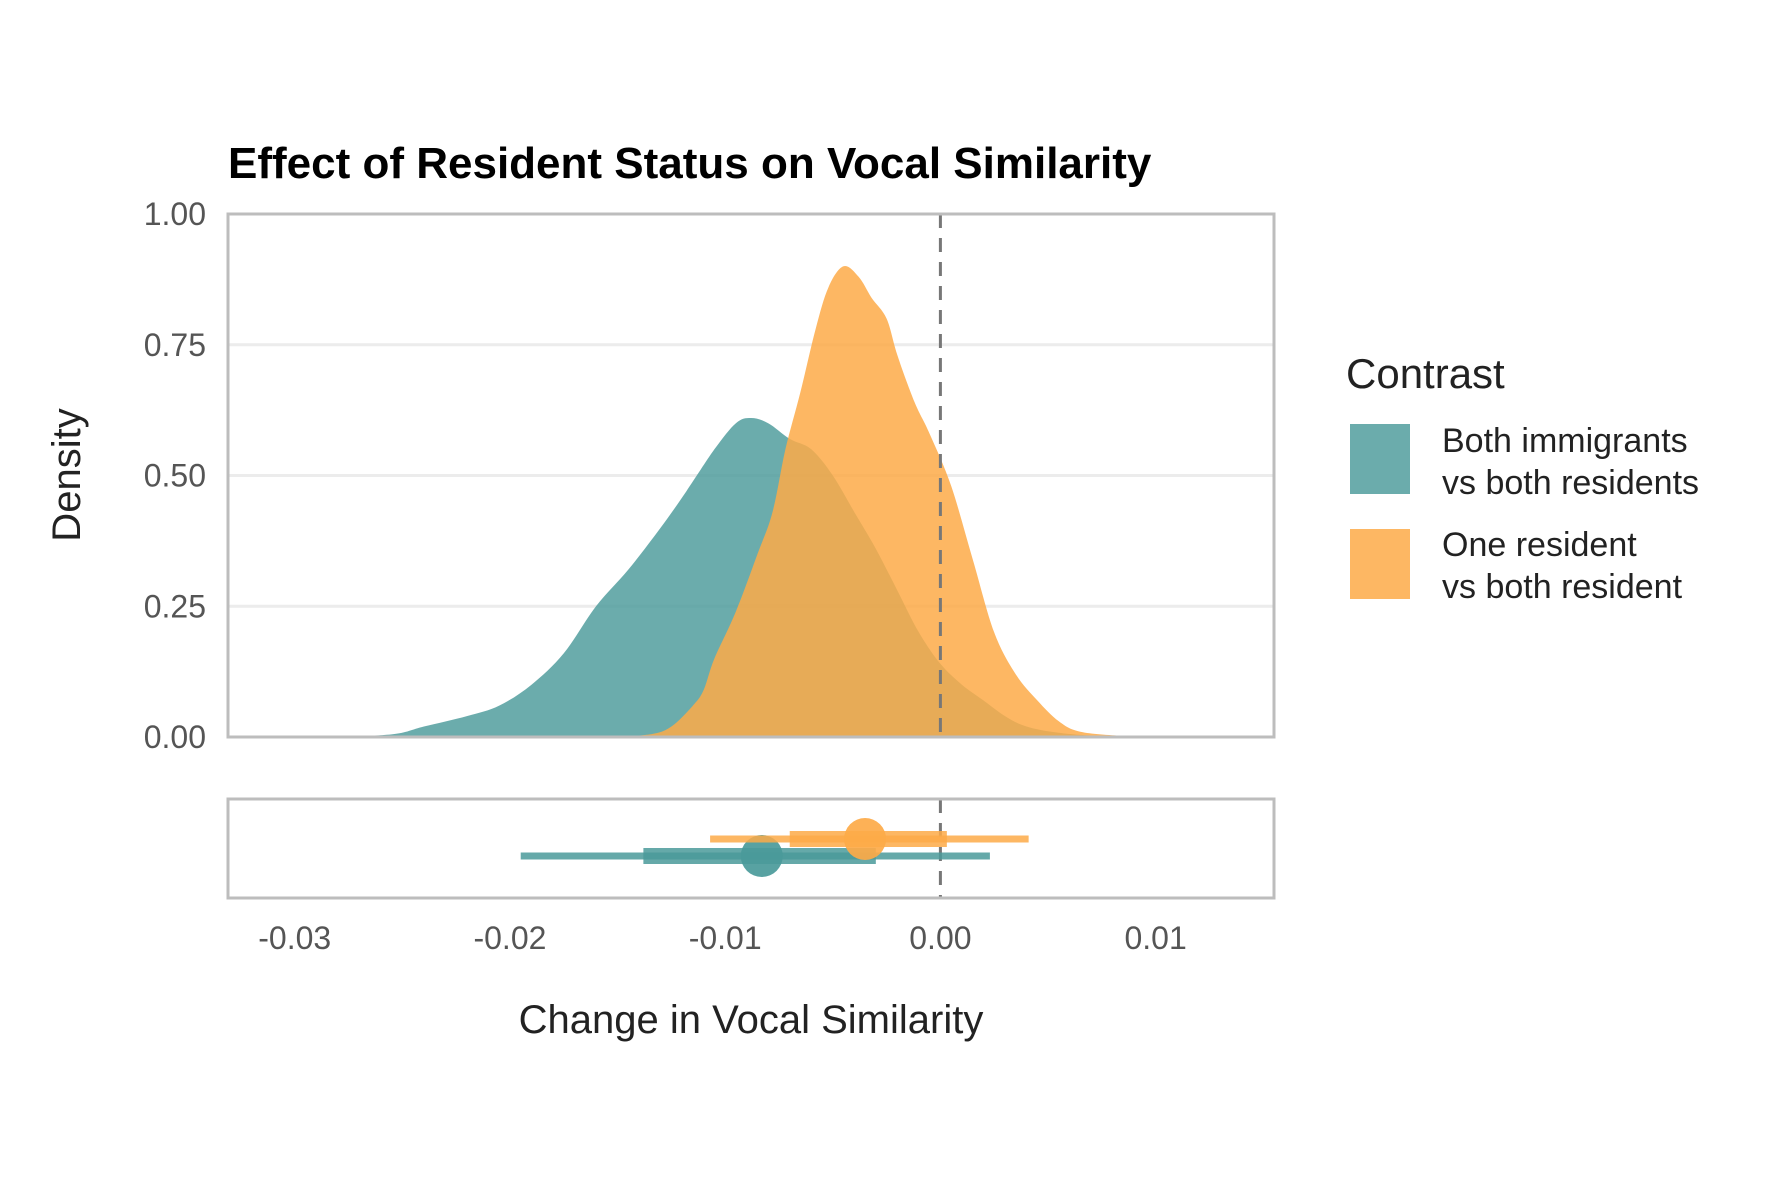  Describe the element at coordinates (940, 938) in the screenshot. I see `x-tick-label: 0.00` at that location.